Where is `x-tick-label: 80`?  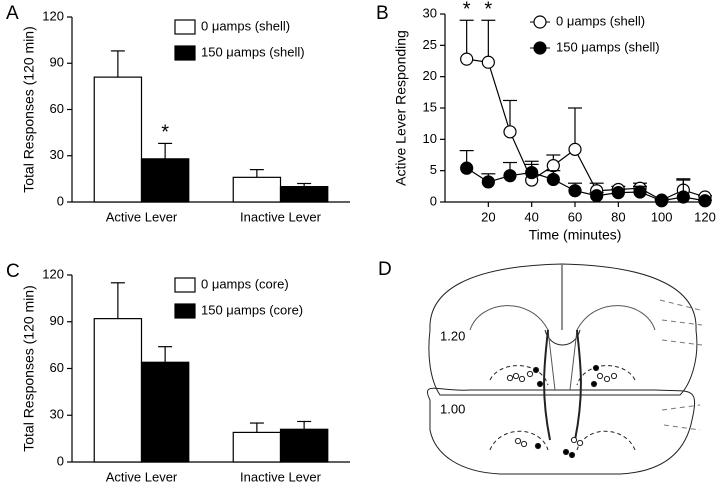
x-tick-label: 80 is located at coordinates (618, 216).